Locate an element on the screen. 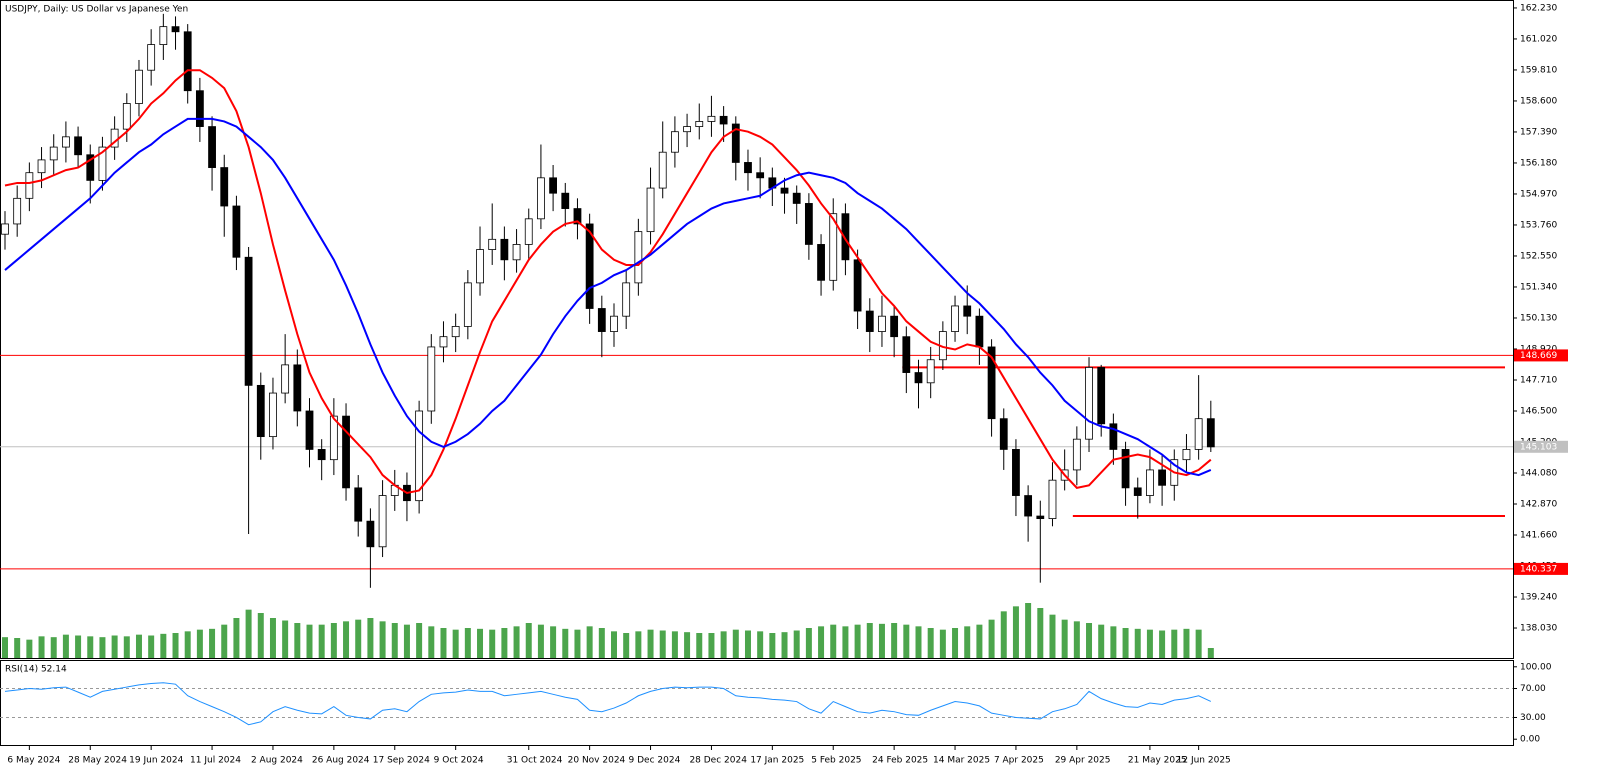  y-tick-label: 153.760 is located at coordinates (1538, 225).